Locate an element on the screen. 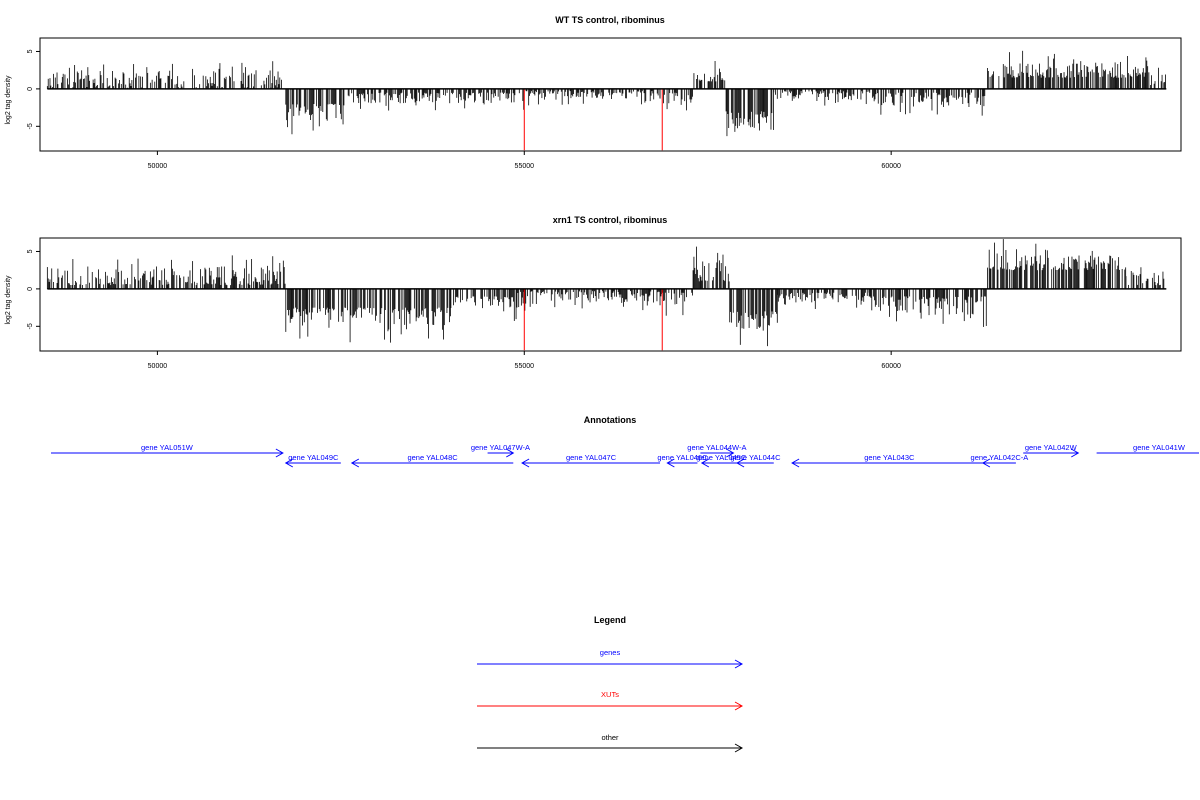 This screenshot has width=1200, height=800. plot-frame-xrn1 is located at coordinates (610, 294).